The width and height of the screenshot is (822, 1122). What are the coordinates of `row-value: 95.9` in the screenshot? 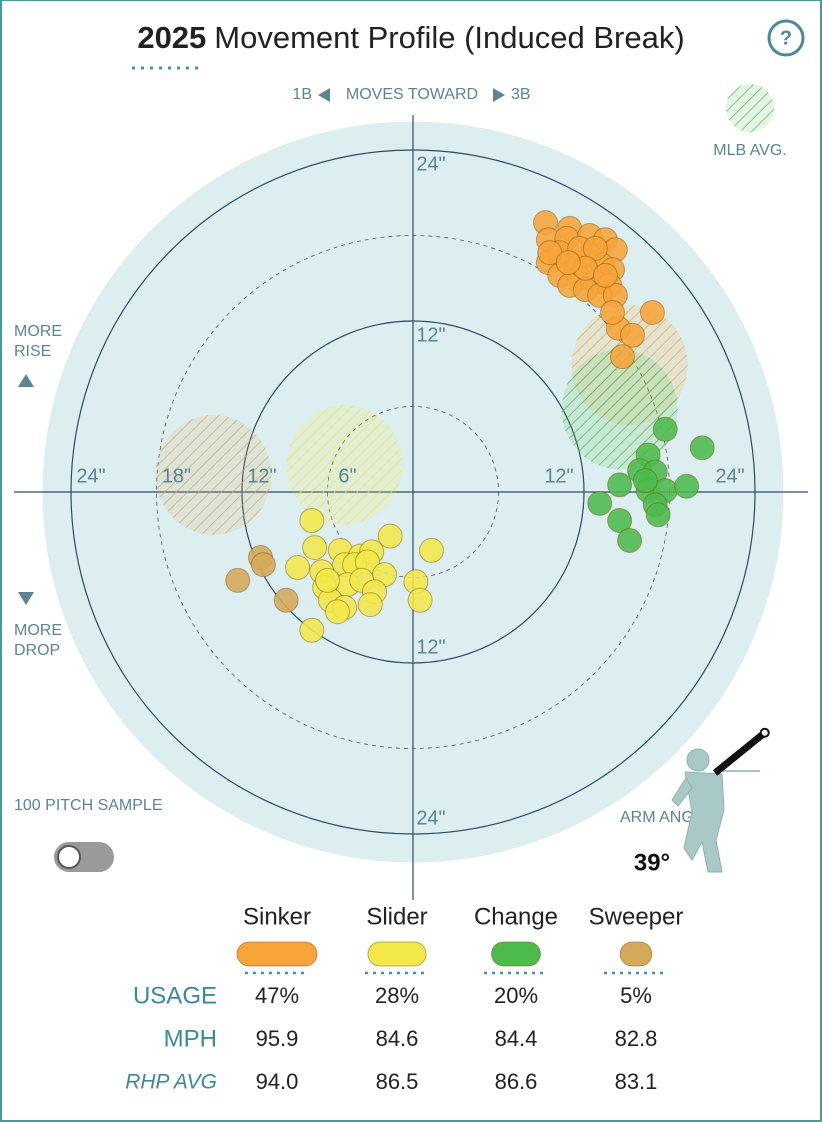 It's located at (277, 1038).